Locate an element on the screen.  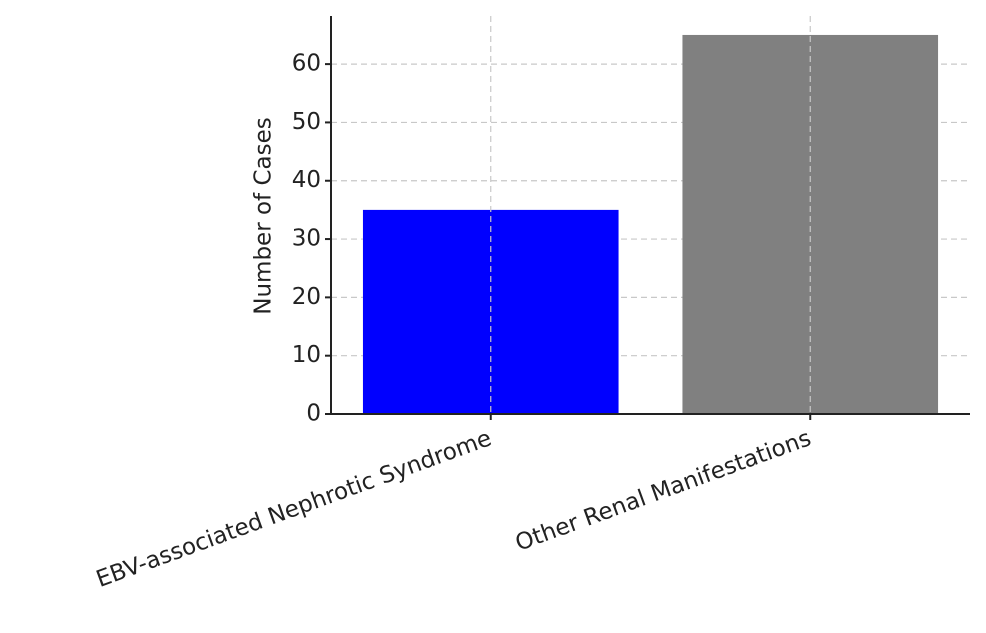
y-tick-label: 30 is located at coordinates (306, 239).